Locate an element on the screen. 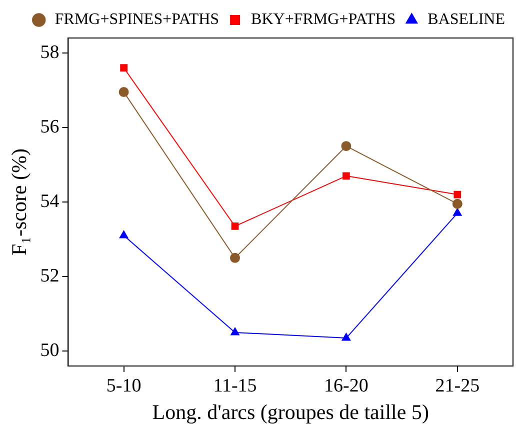  x-tick-label: 21-25 is located at coordinates (457, 385).